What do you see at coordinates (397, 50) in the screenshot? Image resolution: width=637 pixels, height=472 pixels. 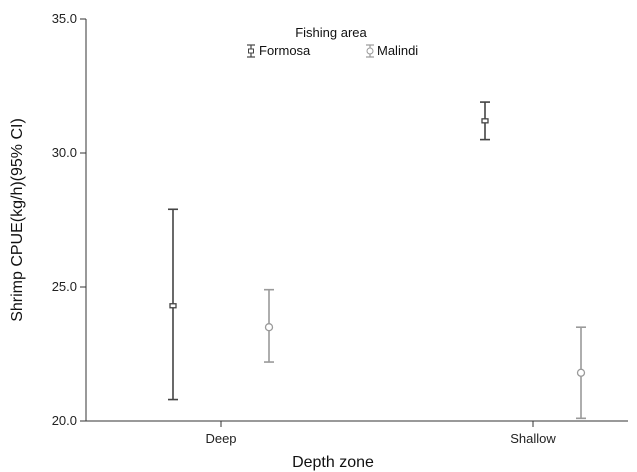 I see `legend-item-label: Malindi` at bounding box center [397, 50].